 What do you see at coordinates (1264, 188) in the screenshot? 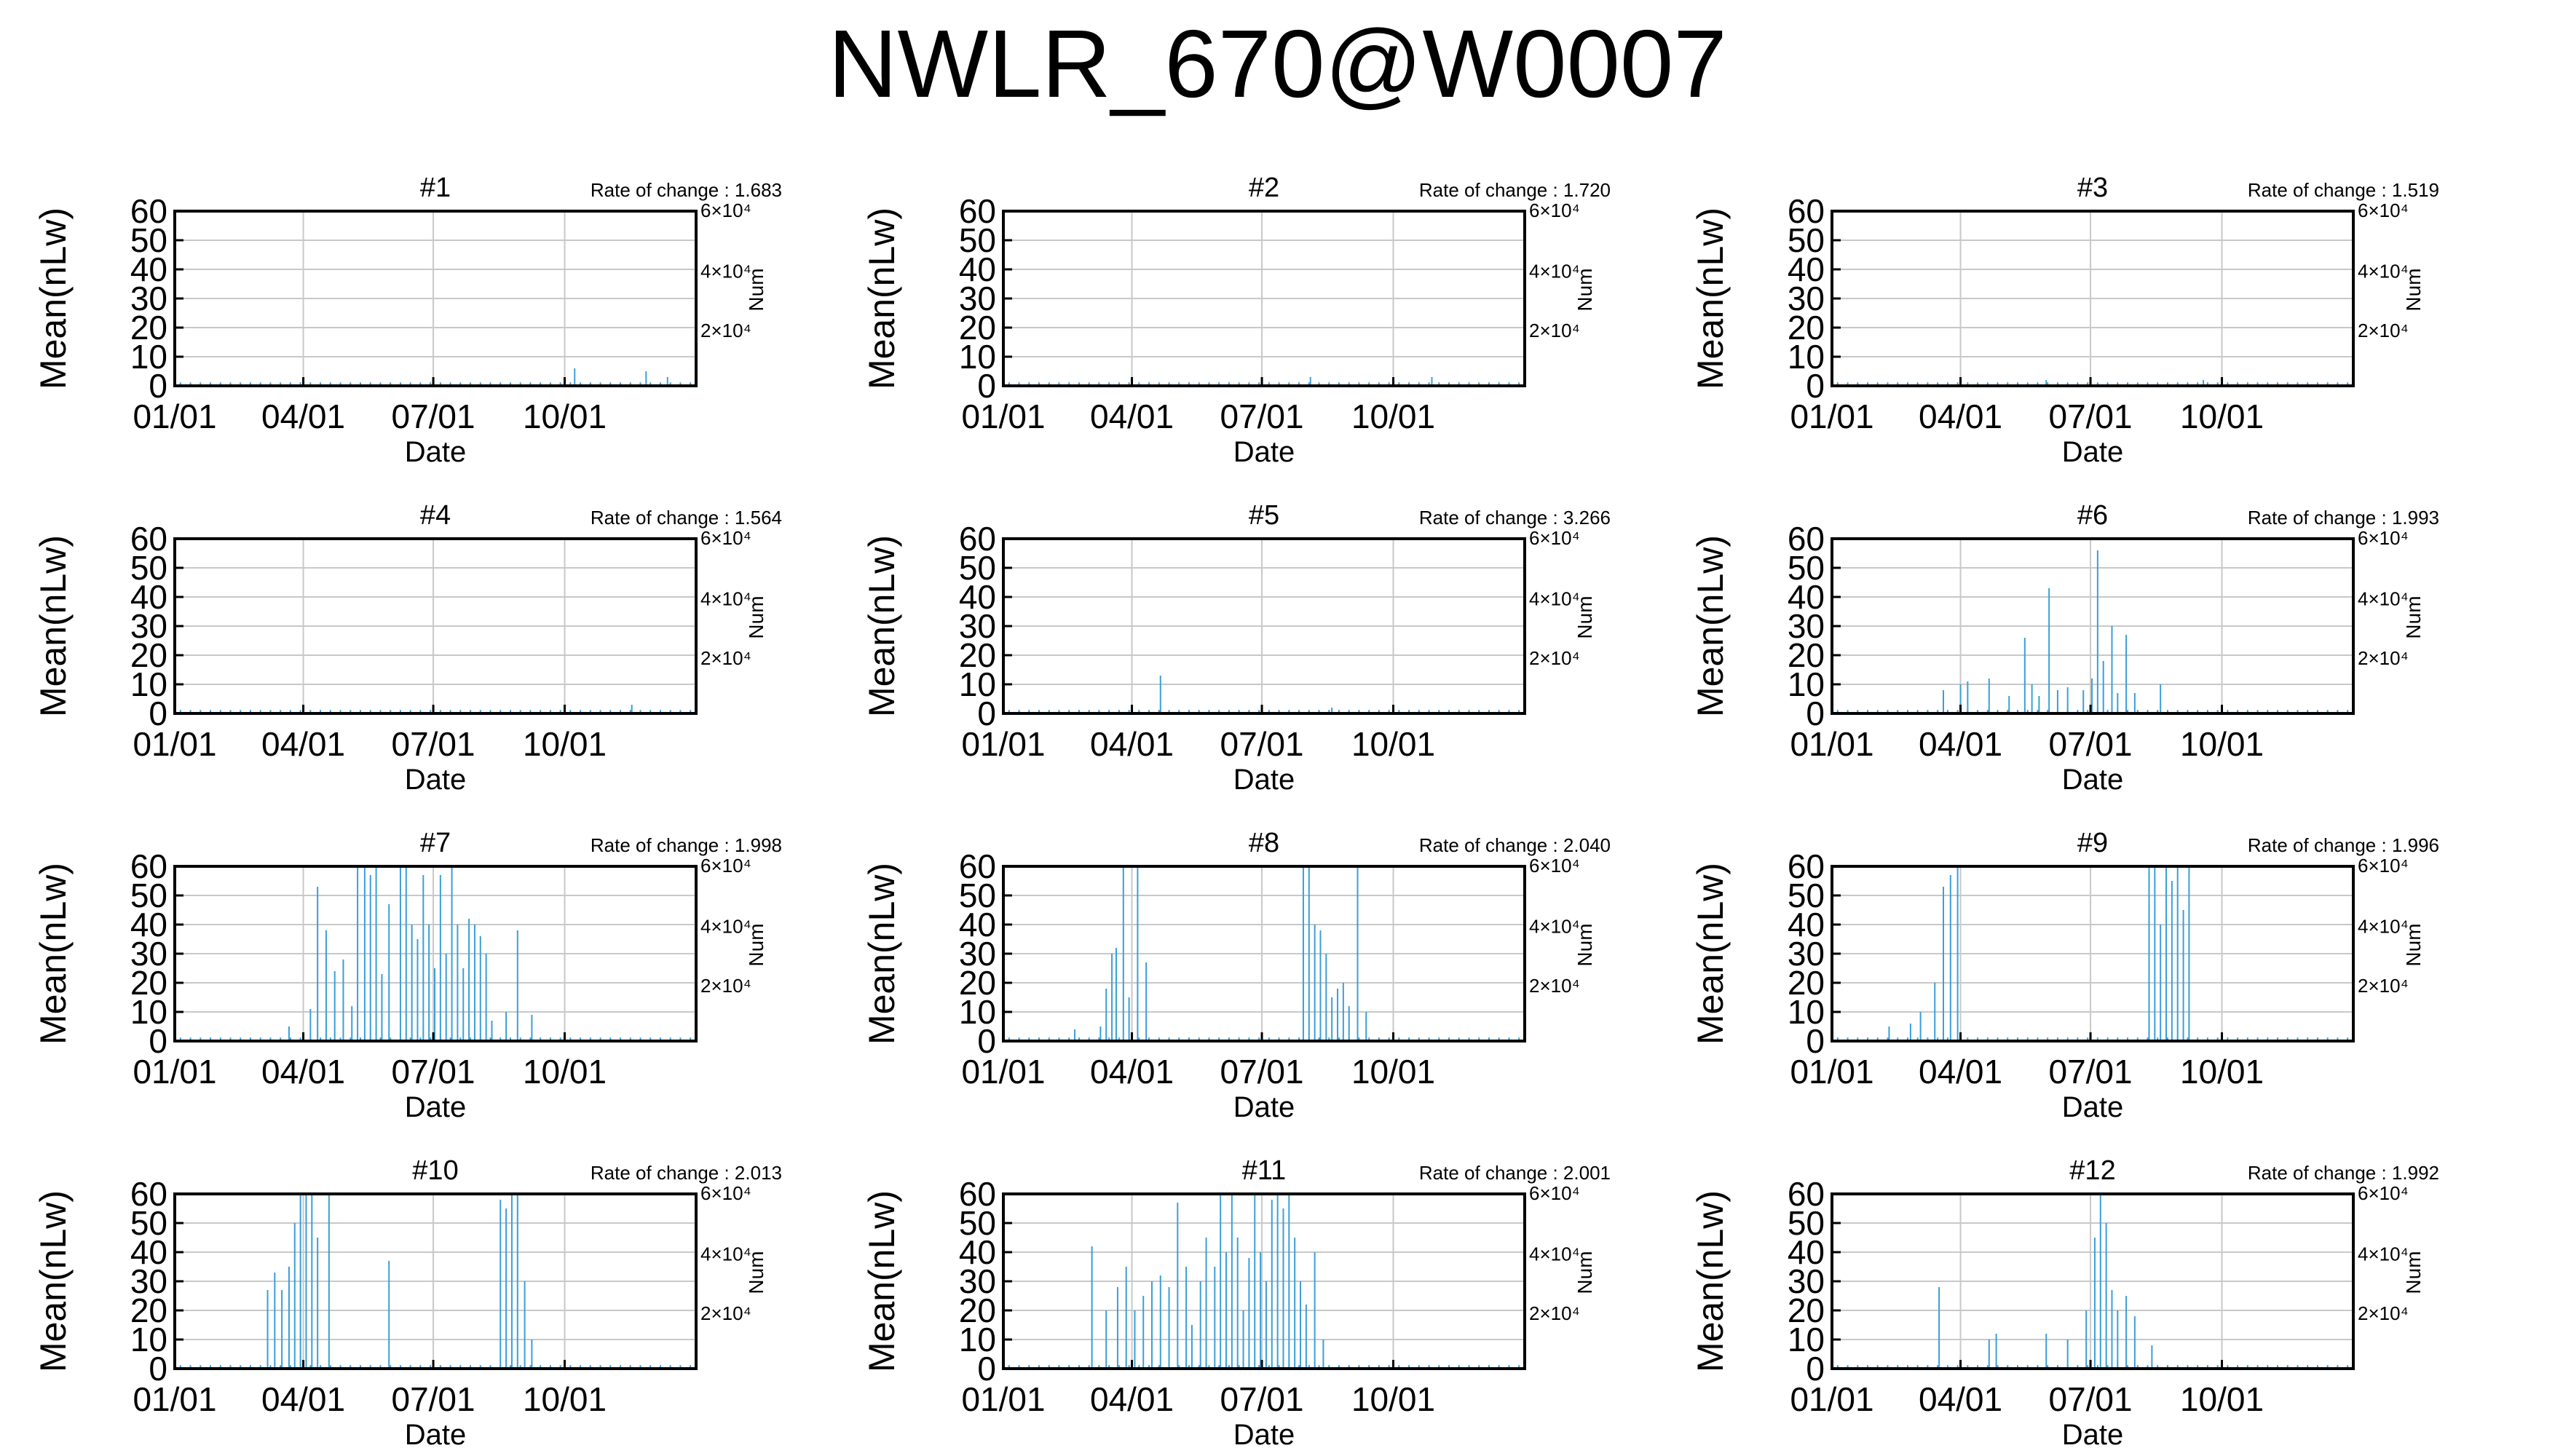
I see `chart-title: #2` at bounding box center [1264, 188].